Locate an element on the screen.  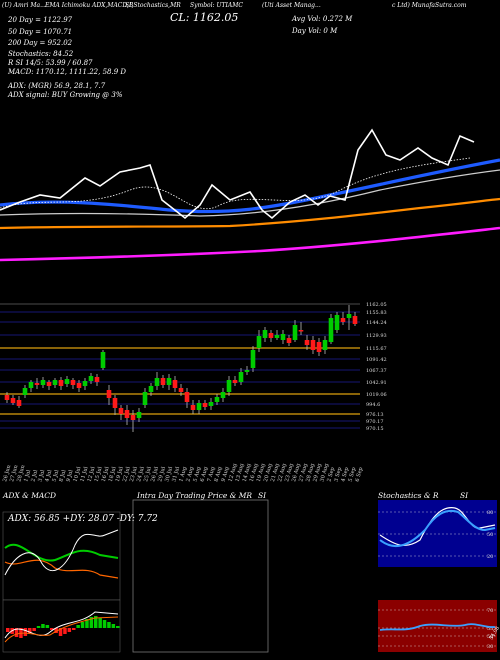
ema20-dotted-line is located at coordinates (235, 183).